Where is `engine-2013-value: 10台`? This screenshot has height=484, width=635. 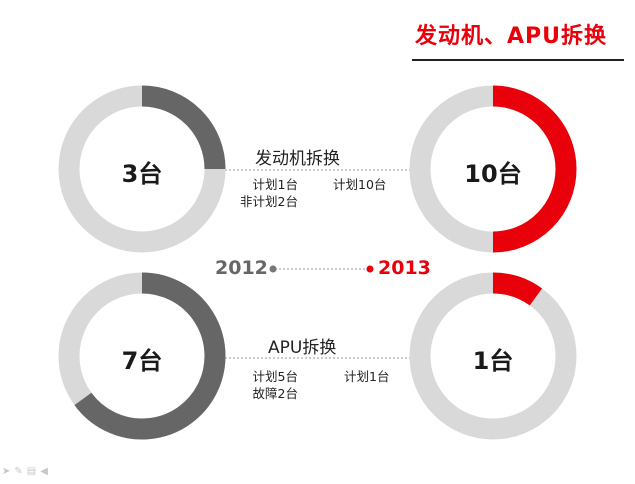
engine-2013-value: 10台 is located at coordinates (493, 174).